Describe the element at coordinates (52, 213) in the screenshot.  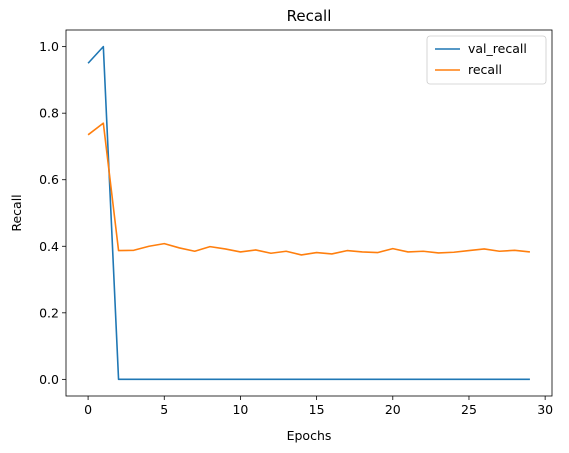
I see `y-axis-ticks: 0.0 0.2 0.4 0.6 0.8 1.0` at that location.